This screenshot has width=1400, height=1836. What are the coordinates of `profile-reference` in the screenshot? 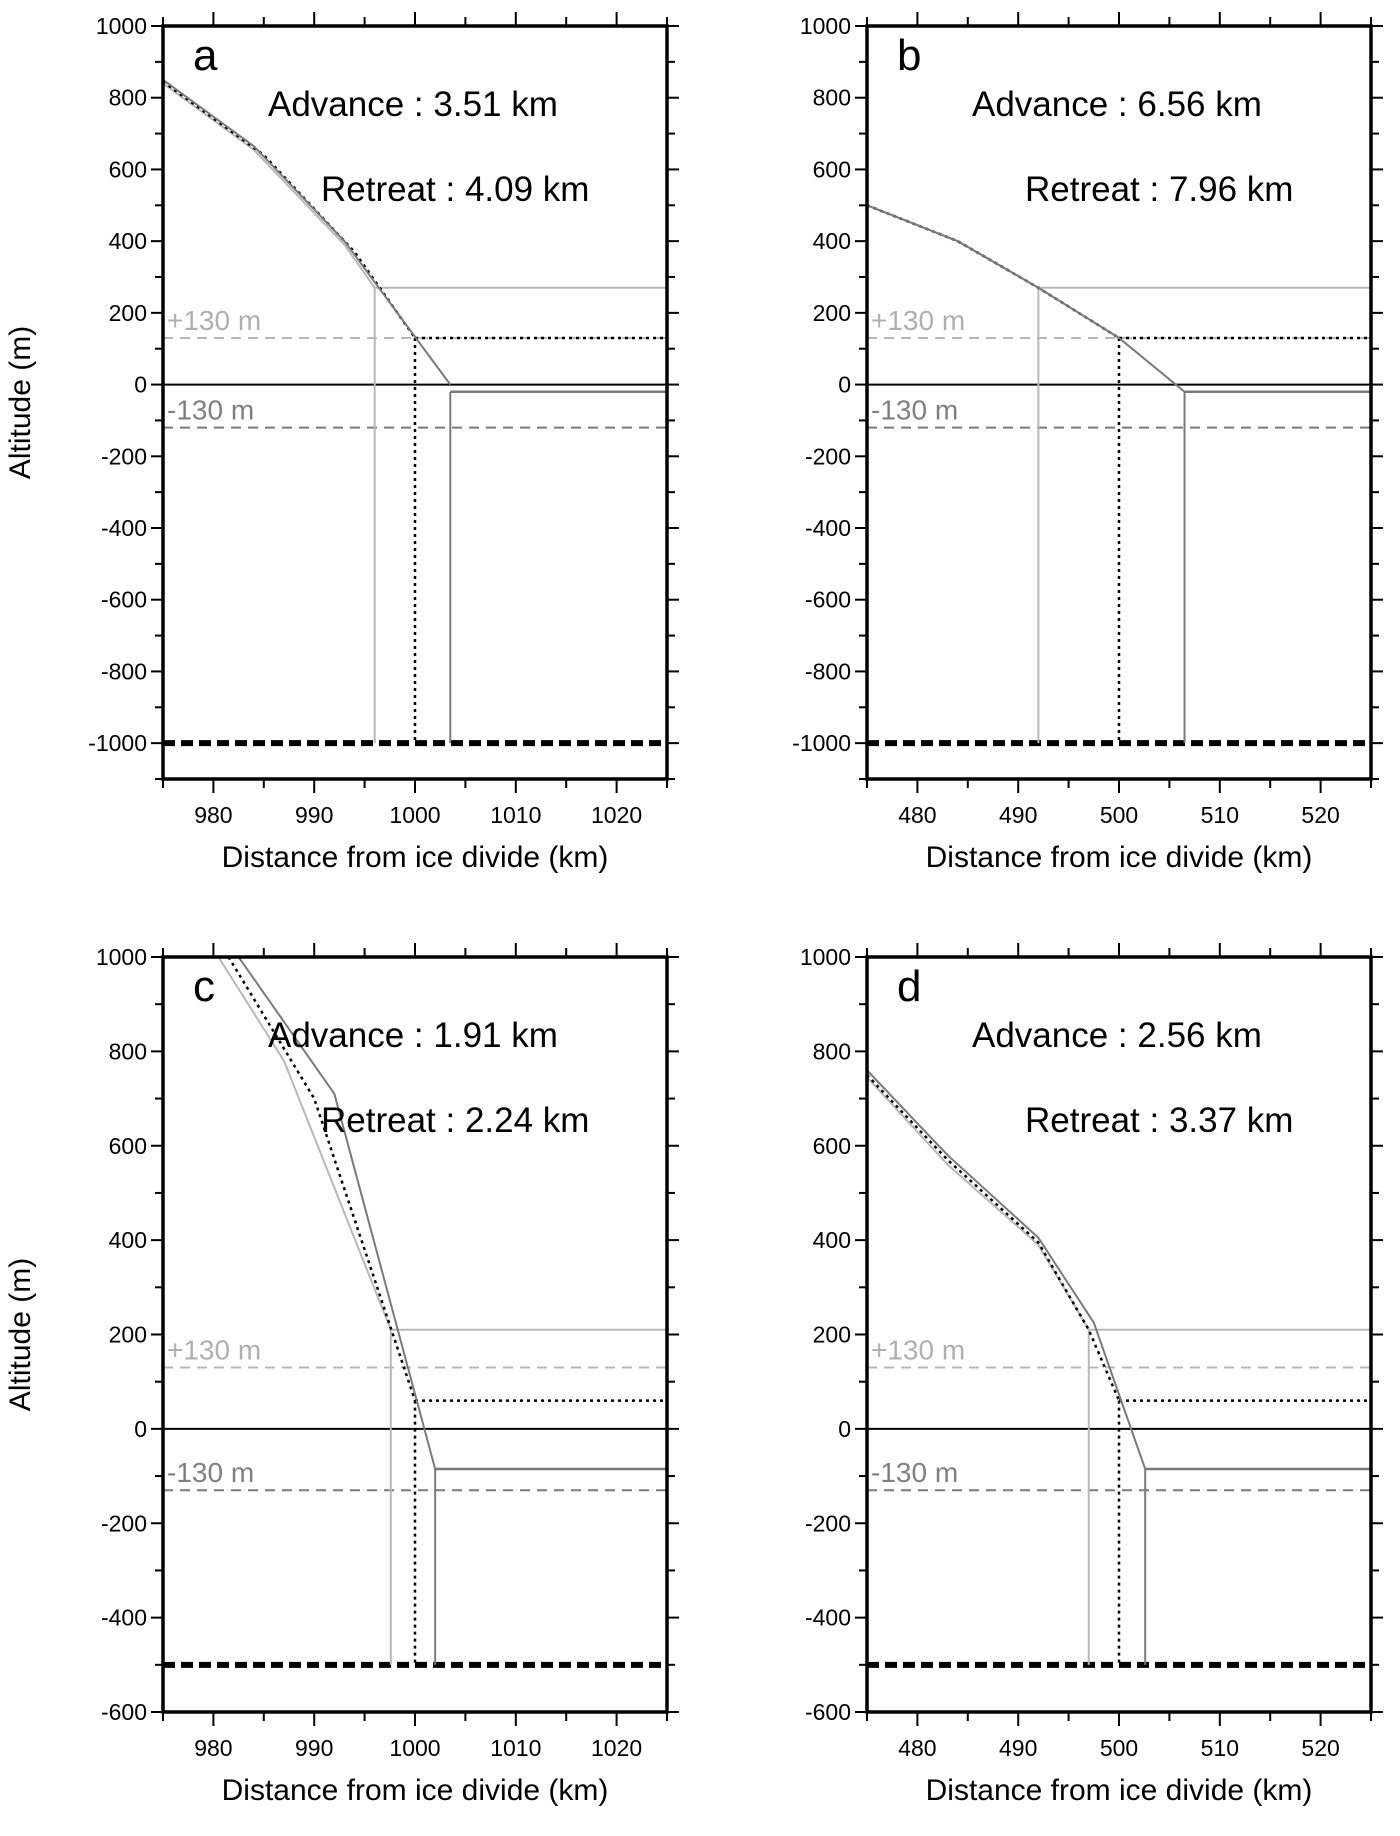 It's located at (993, 1238).